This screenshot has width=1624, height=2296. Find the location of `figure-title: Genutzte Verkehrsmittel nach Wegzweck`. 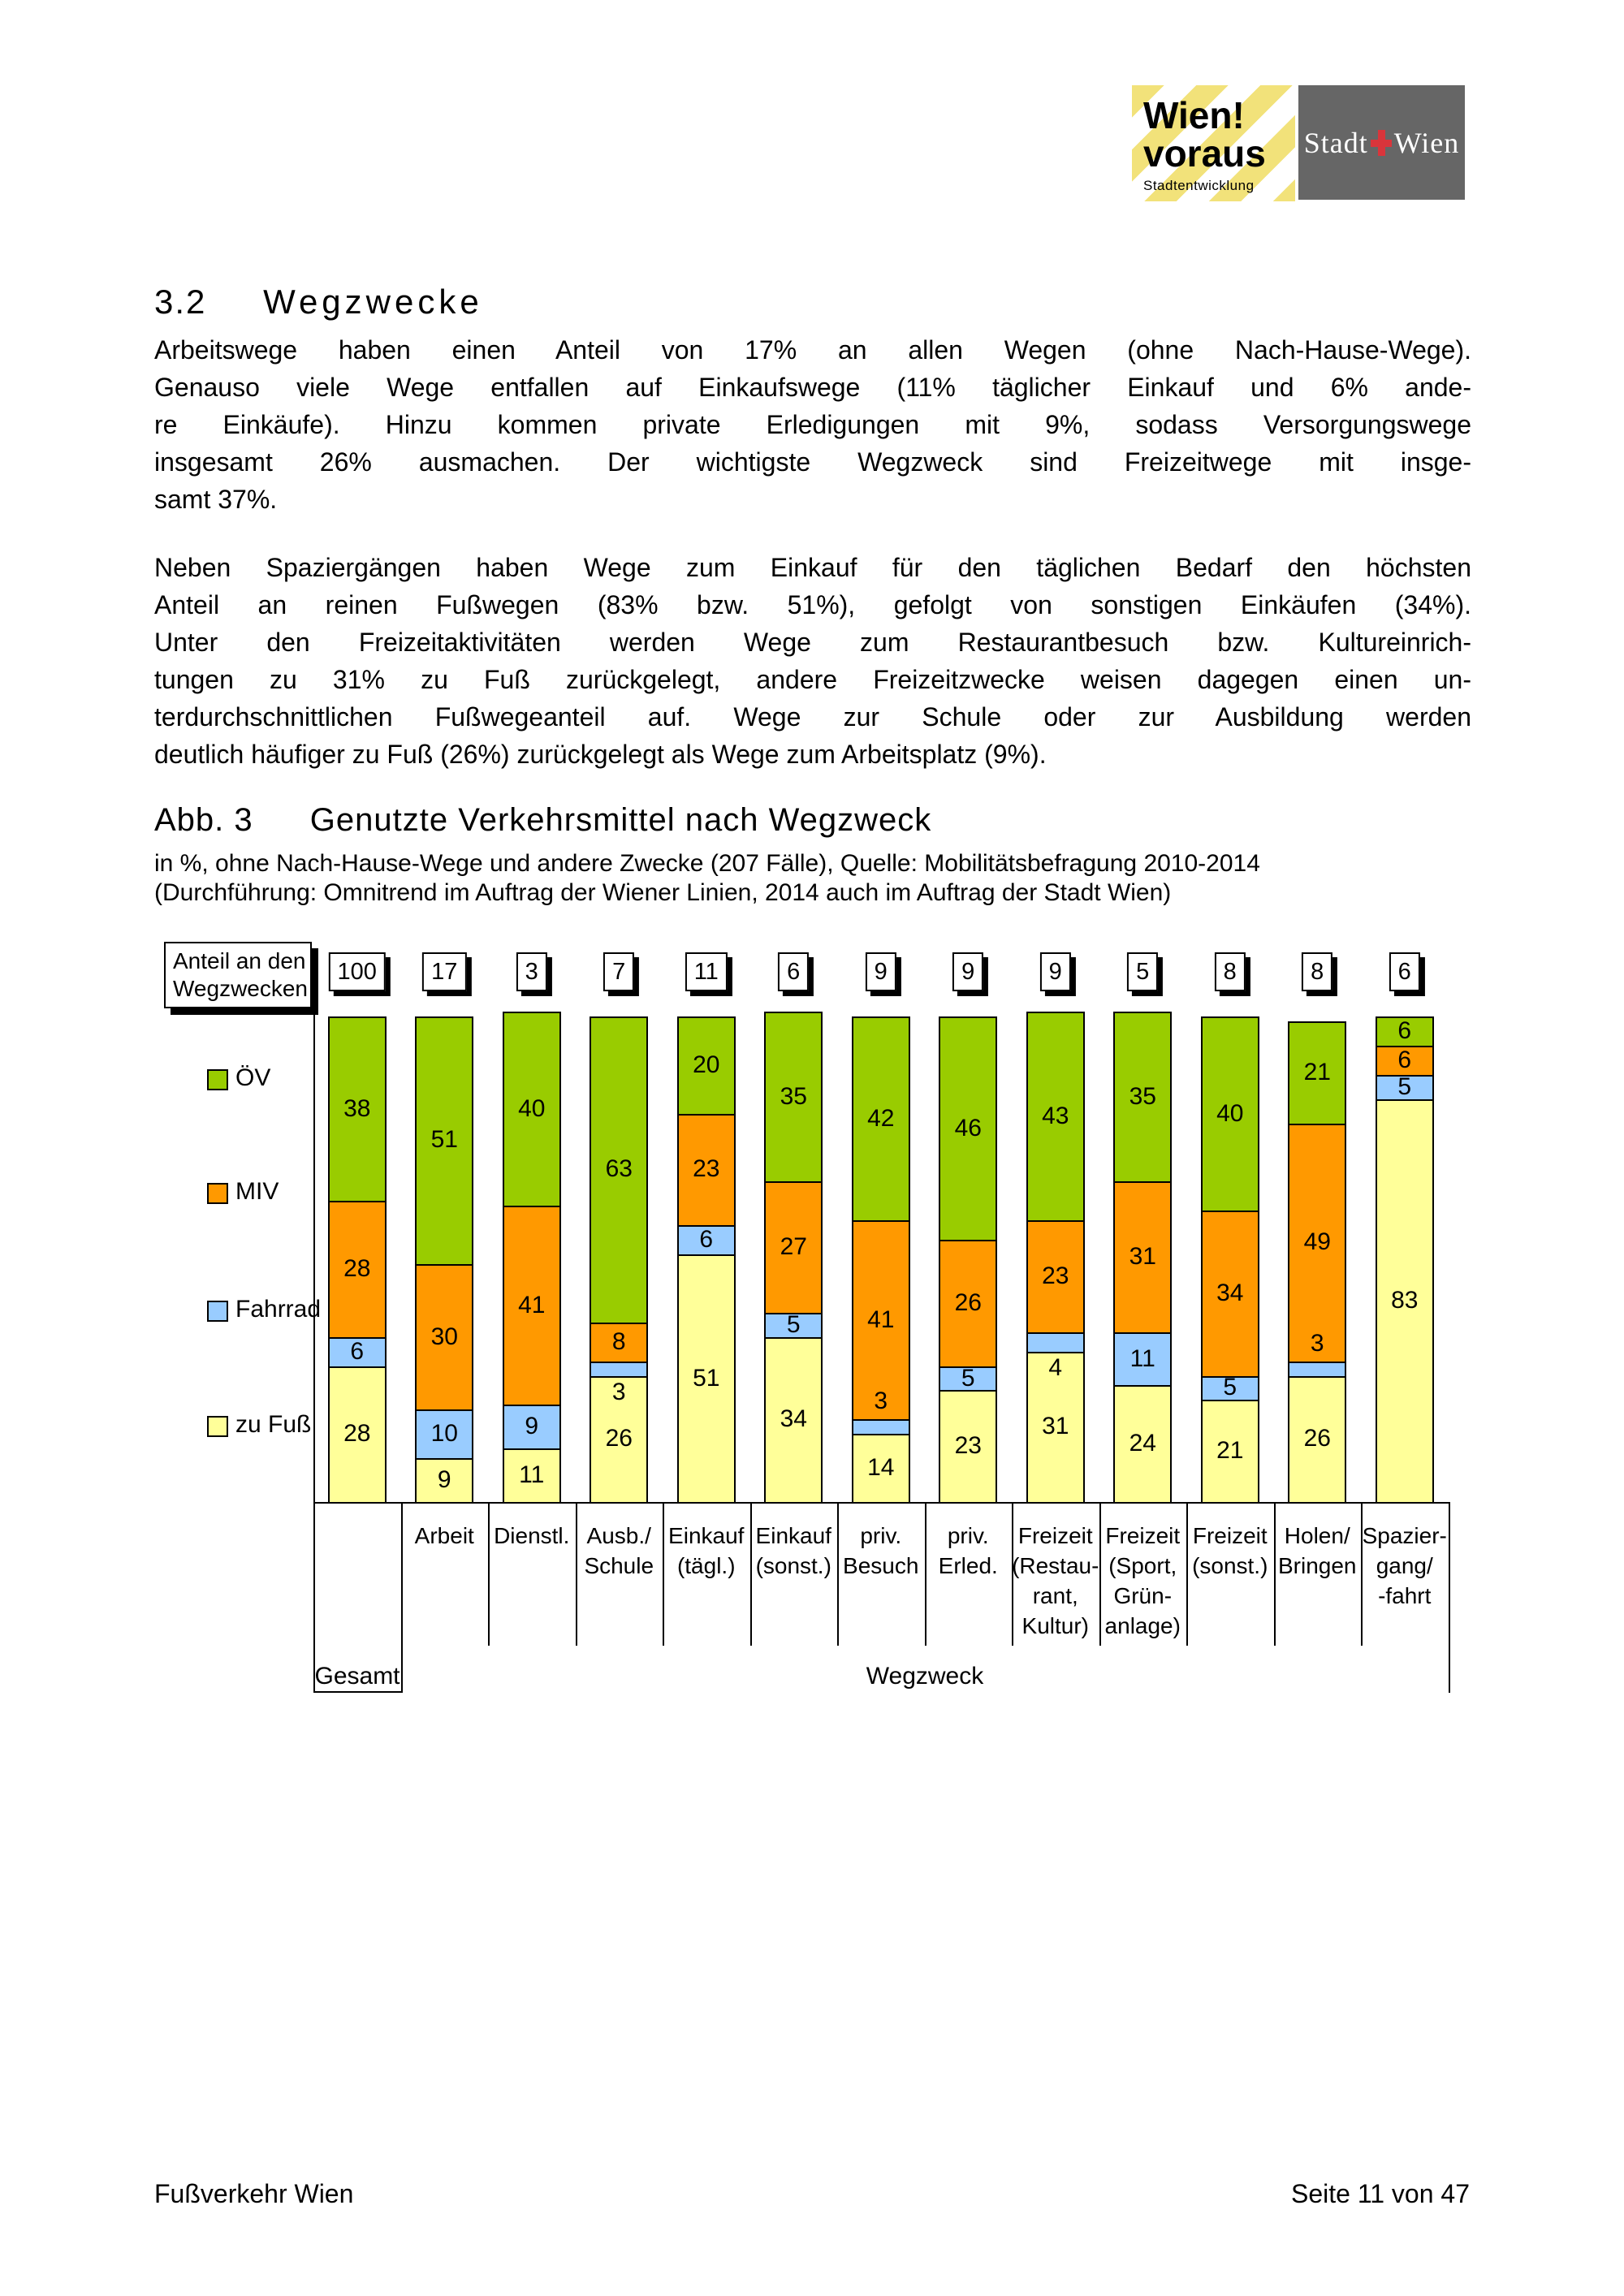

figure-title: Genutzte Verkehrsmittel nach Wegzweck is located at coordinates (621, 820).